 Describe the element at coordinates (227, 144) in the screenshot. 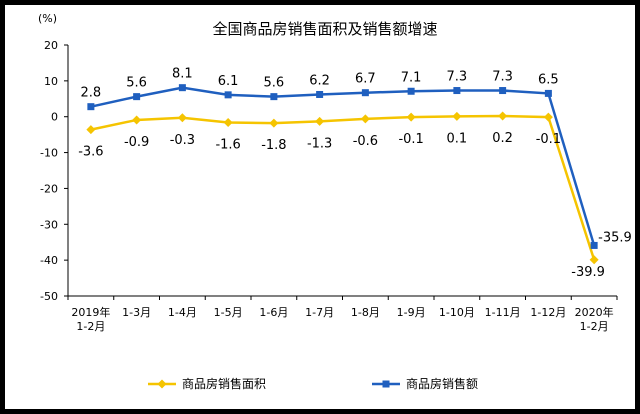

I see `data-label: -1.6` at that location.